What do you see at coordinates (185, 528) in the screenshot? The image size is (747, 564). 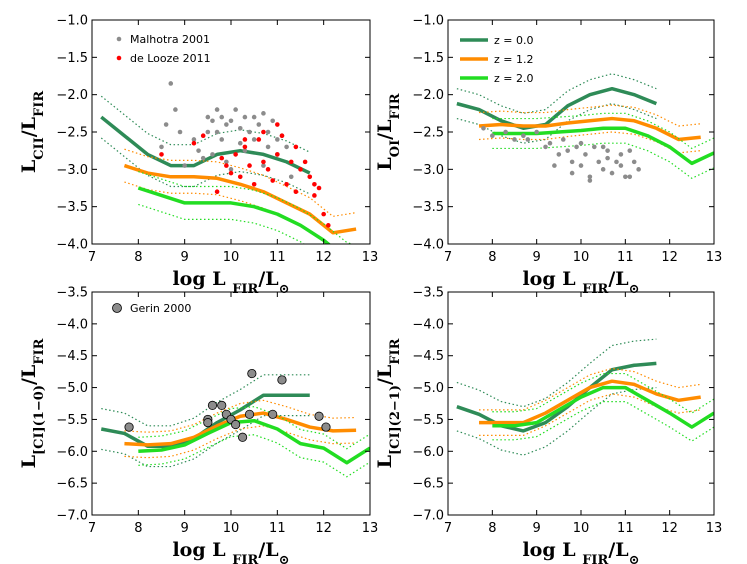 I see `x-tick-label: 9` at bounding box center [185, 528].